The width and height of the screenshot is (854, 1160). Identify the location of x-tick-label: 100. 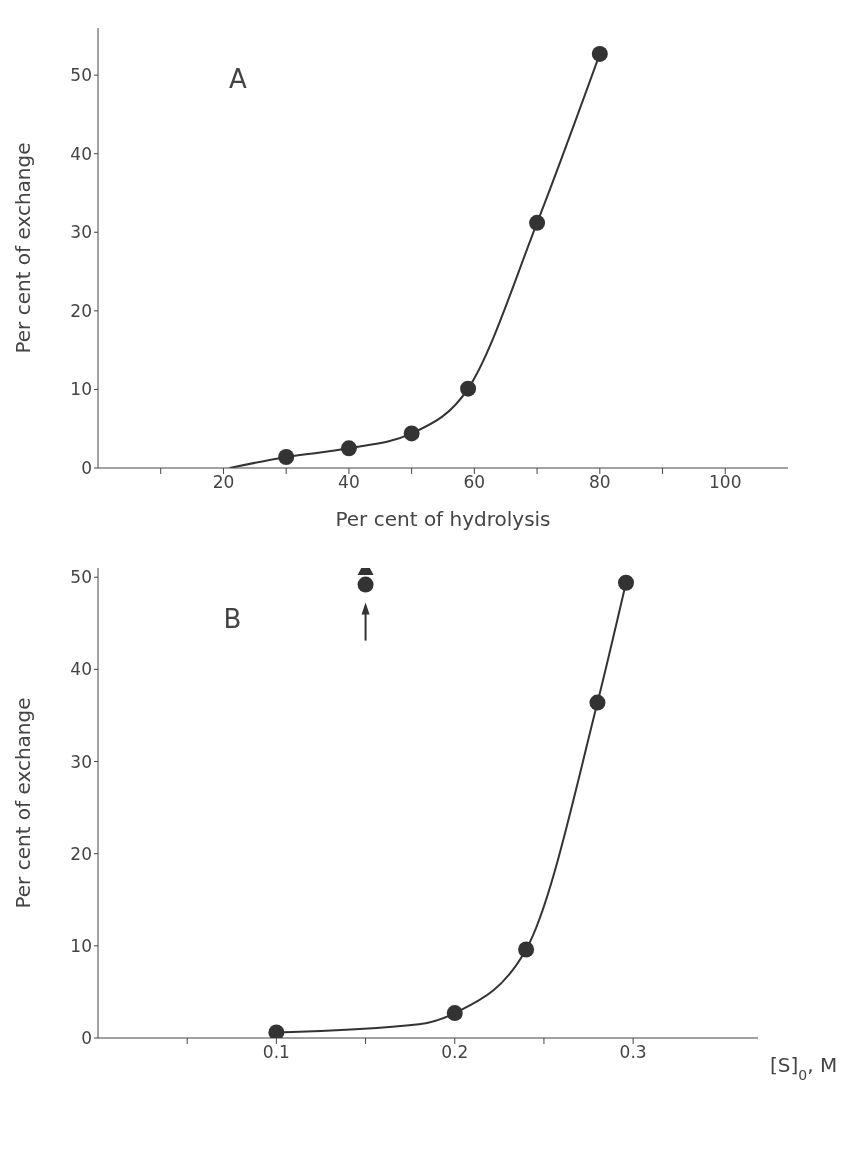
(725, 482).